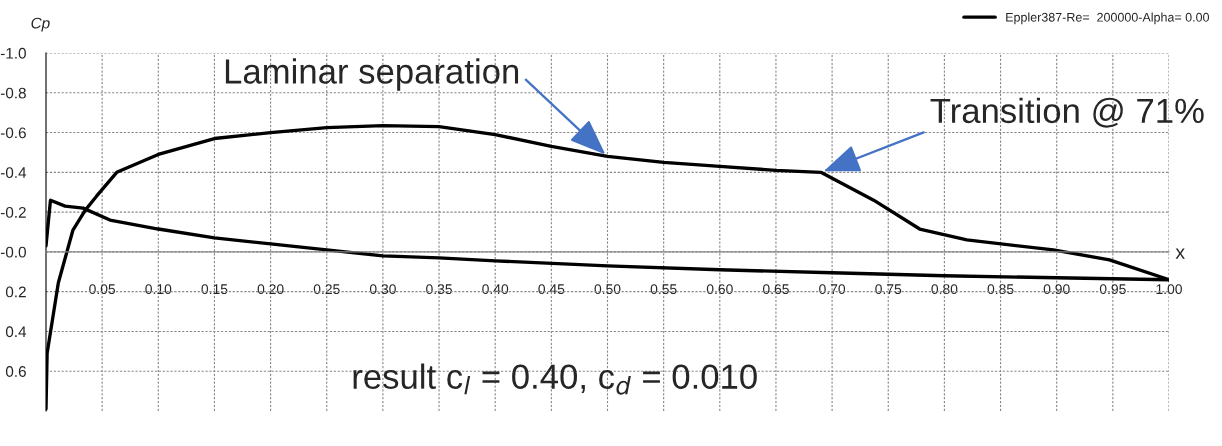 The height and width of the screenshot is (446, 1222). I want to click on x-tick-label: 0.55, so click(663, 289).